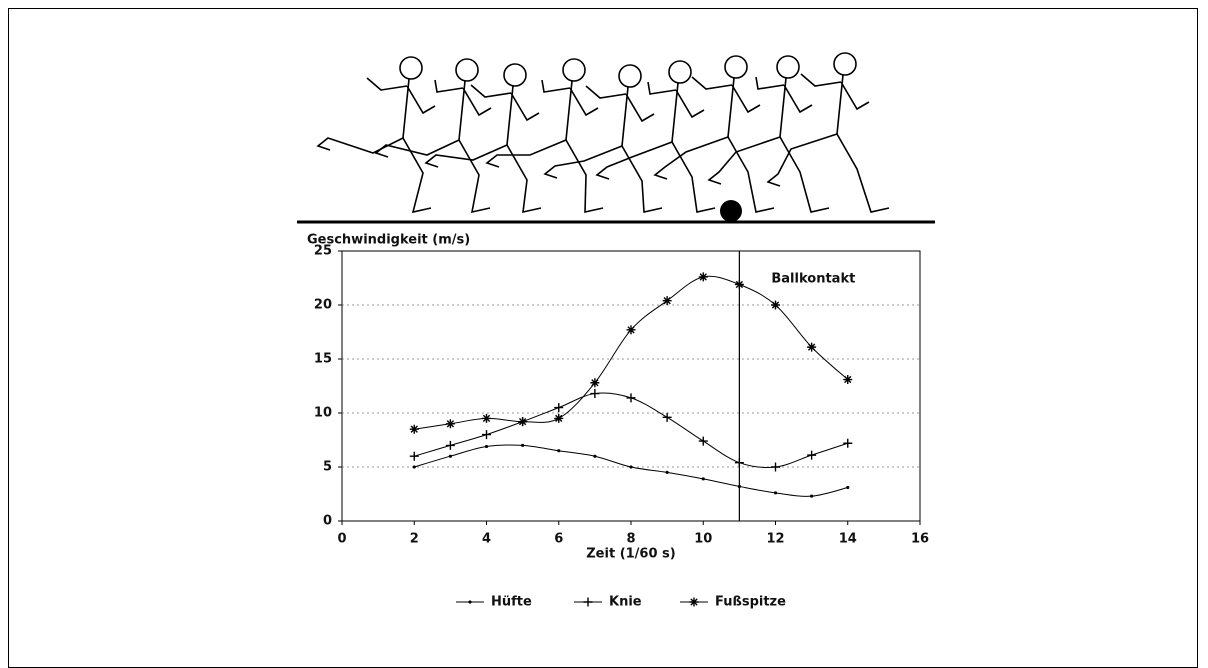 The height and width of the screenshot is (668, 1208). Describe the element at coordinates (848, 539) in the screenshot. I see `x-tick-label: 14` at that location.